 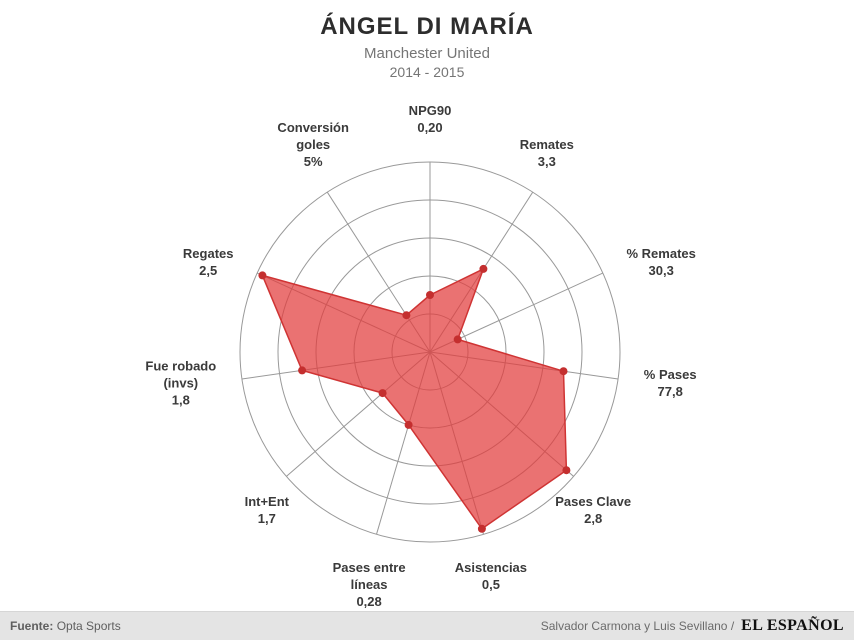 What do you see at coordinates (427, 72) in the screenshot?
I see `subtitle-season: 2014 - 2015` at bounding box center [427, 72].